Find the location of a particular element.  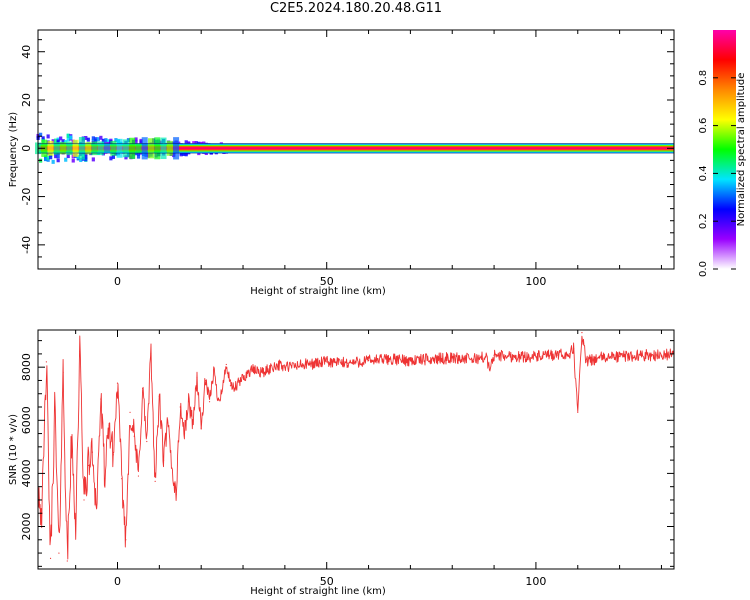

colorbar-tick-label: 0.8 is located at coordinates (703, 78).